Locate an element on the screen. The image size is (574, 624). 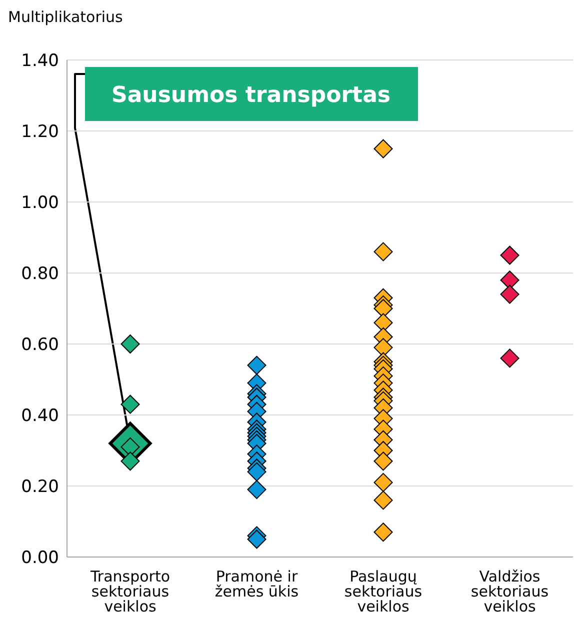
x-tick-label: Paslaugų sektoriaus veiklos is located at coordinates (383, 592).